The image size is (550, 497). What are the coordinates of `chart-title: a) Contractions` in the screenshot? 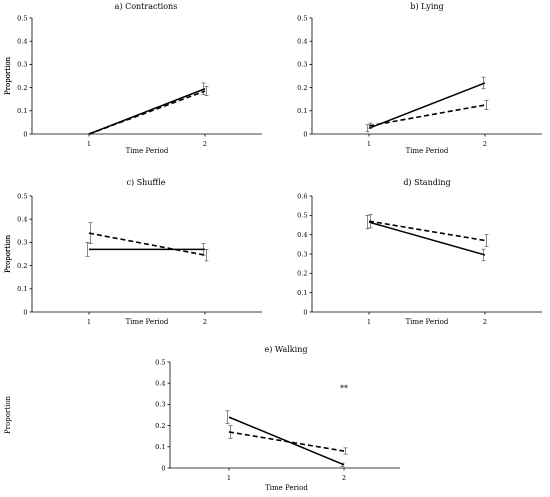 It's located at (146, 6).